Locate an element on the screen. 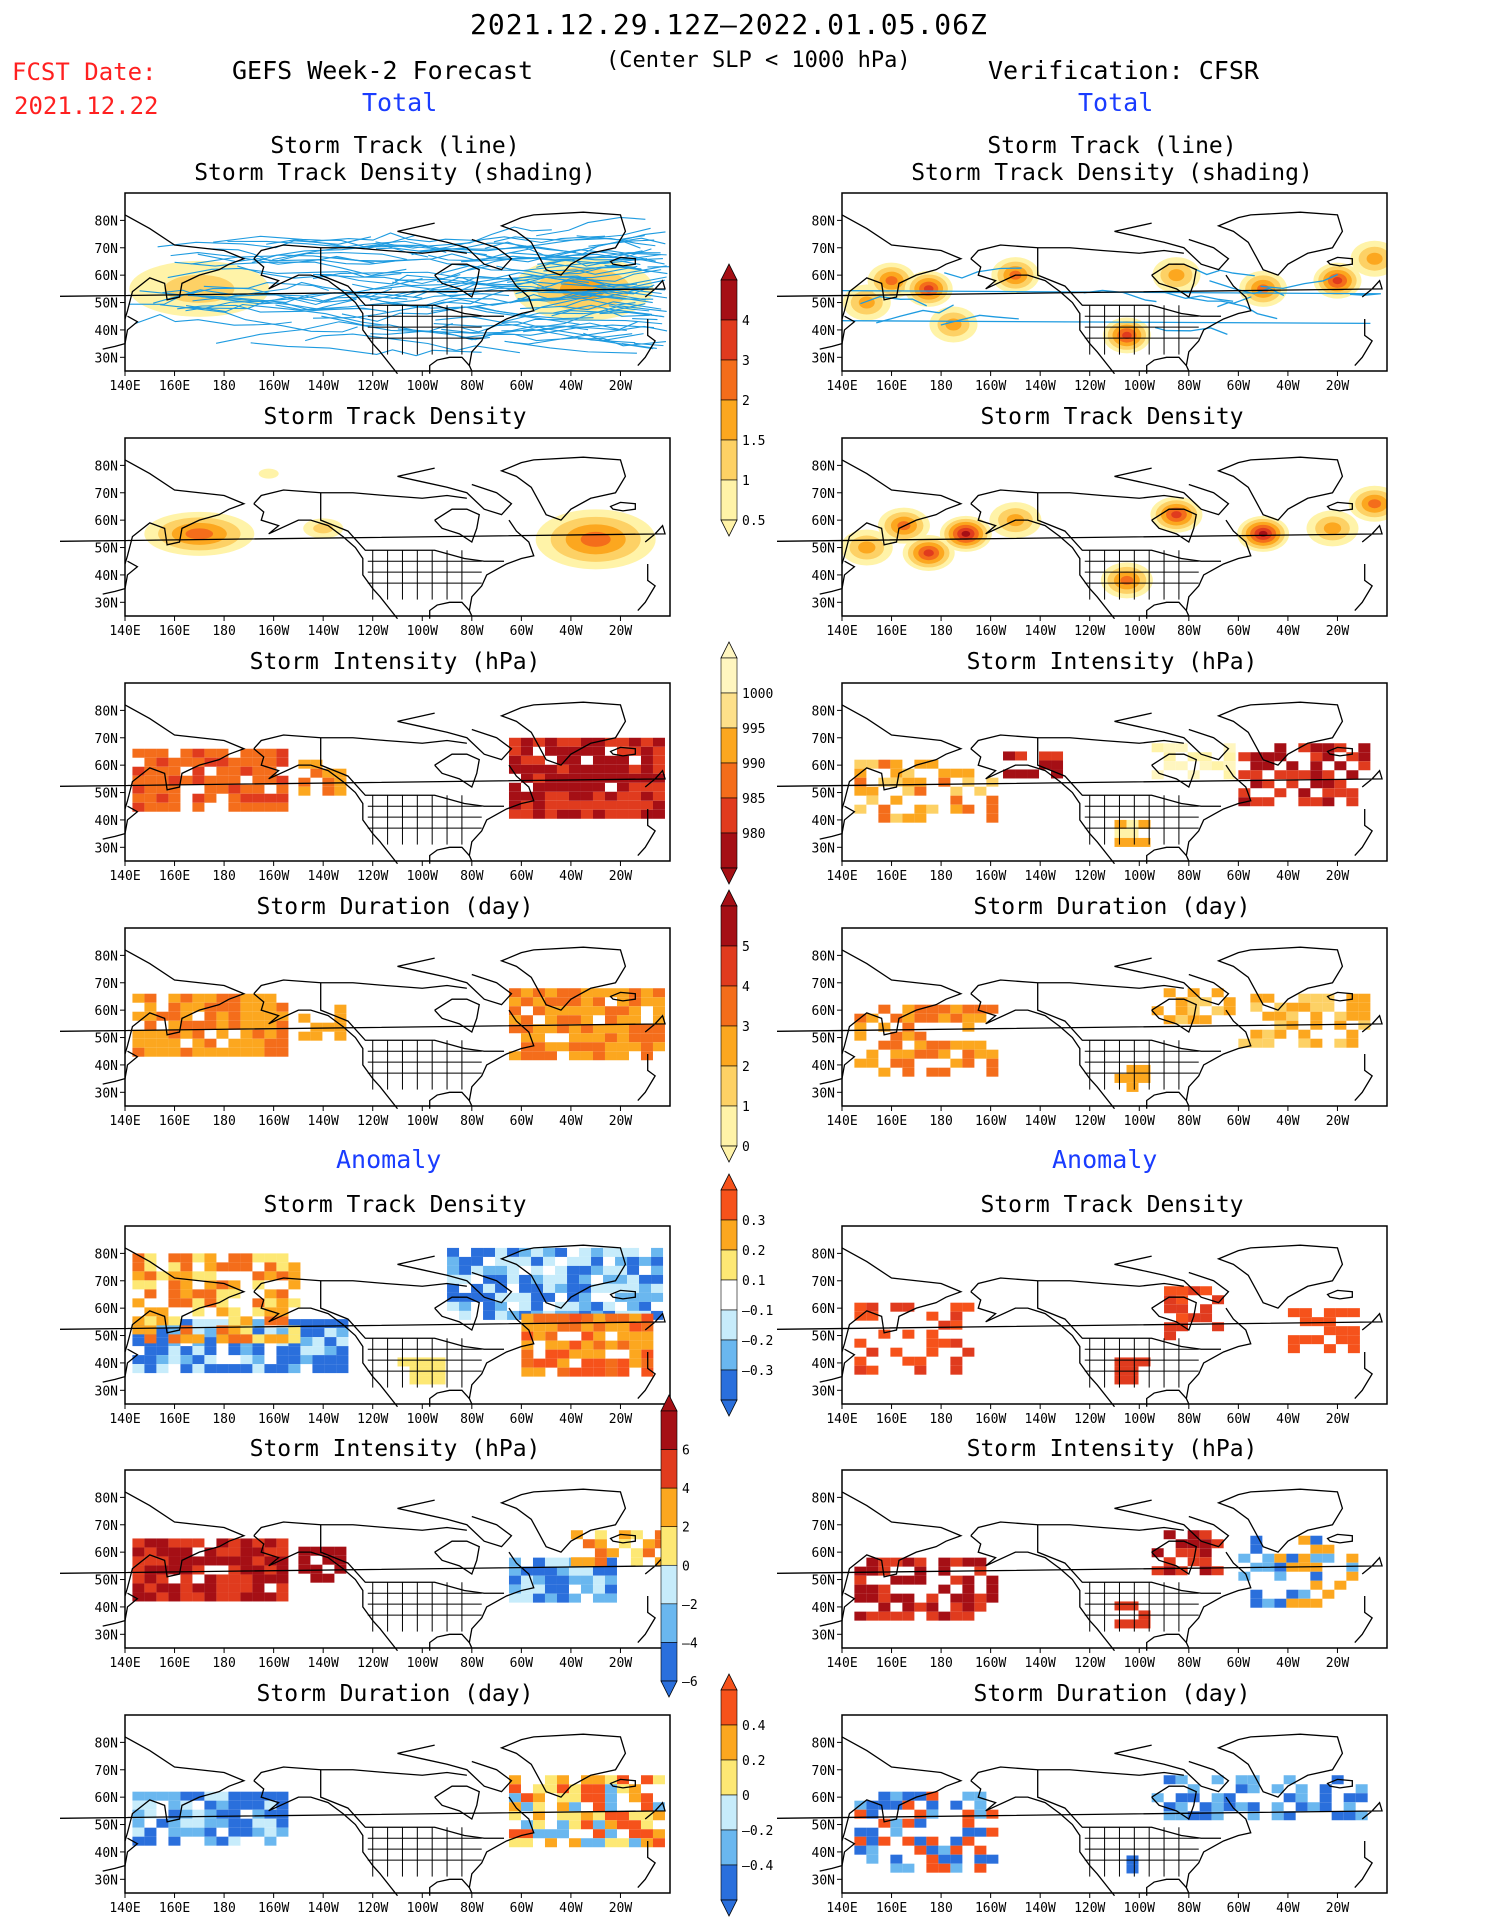 This screenshot has width=1487, height=1925. coastline-arctic-islands is located at coordinates (455, 1523).